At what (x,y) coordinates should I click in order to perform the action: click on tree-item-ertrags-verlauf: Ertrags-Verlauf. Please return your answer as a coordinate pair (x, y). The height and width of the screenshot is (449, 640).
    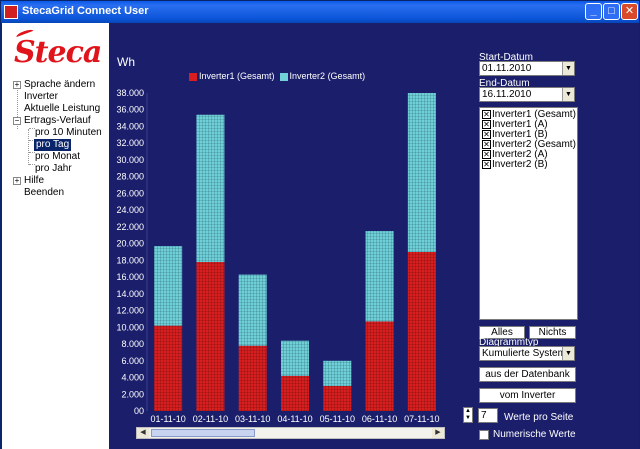
    Looking at the image, I should click on (57, 120).